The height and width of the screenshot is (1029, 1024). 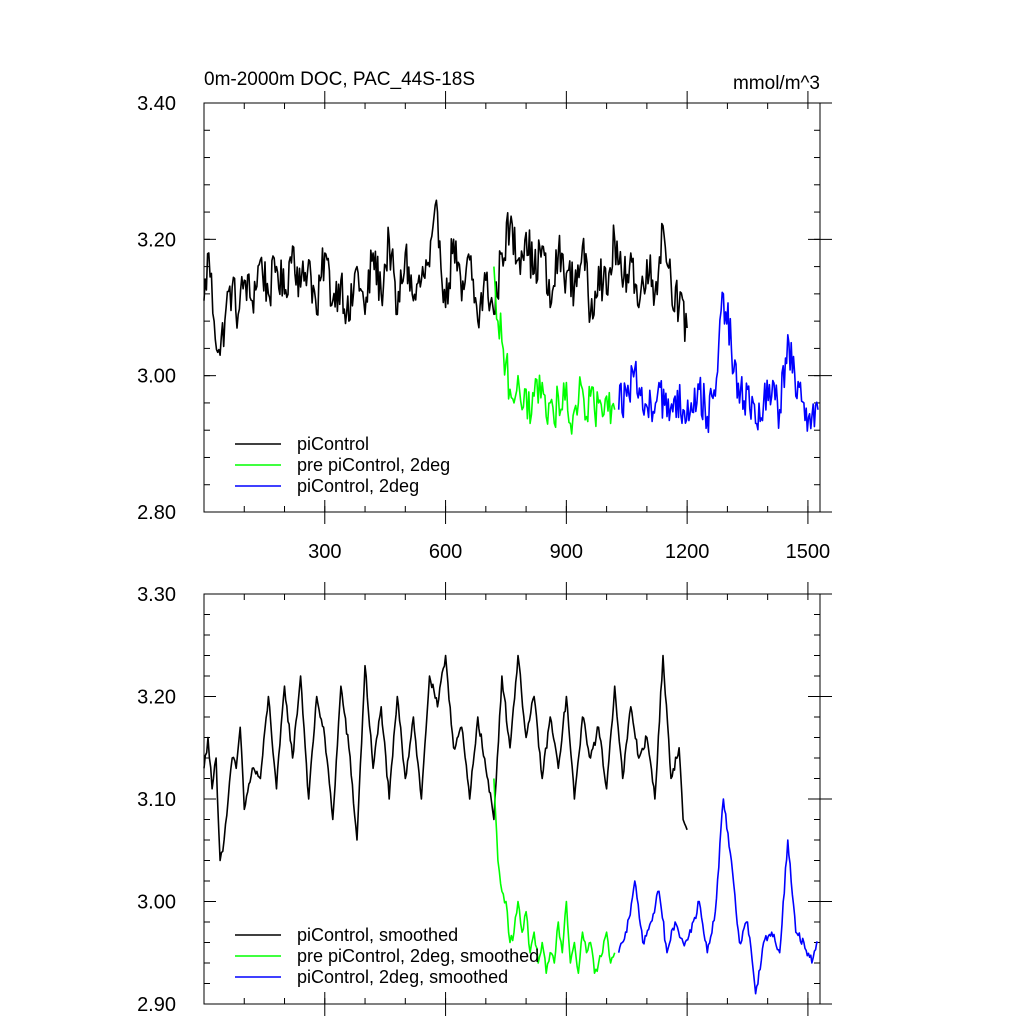 What do you see at coordinates (776, 83) in the screenshot?
I see `units-label: mmol/m^3` at bounding box center [776, 83].